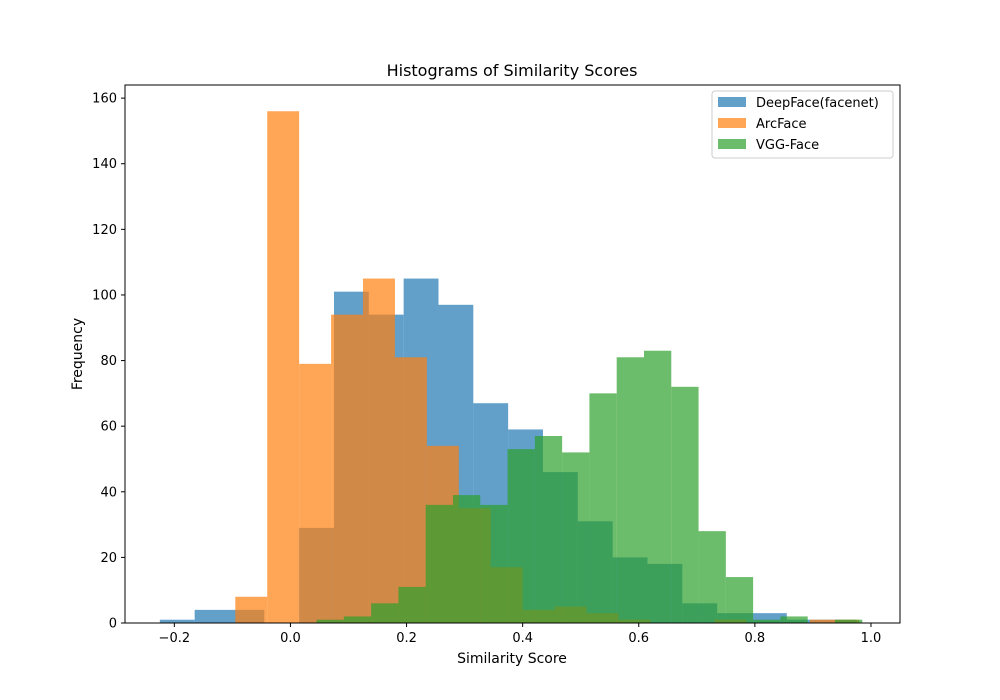 The image size is (1000, 700). What do you see at coordinates (104, 295) in the screenshot?
I see `y-tick-label: 100` at bounding box center [104, 295].